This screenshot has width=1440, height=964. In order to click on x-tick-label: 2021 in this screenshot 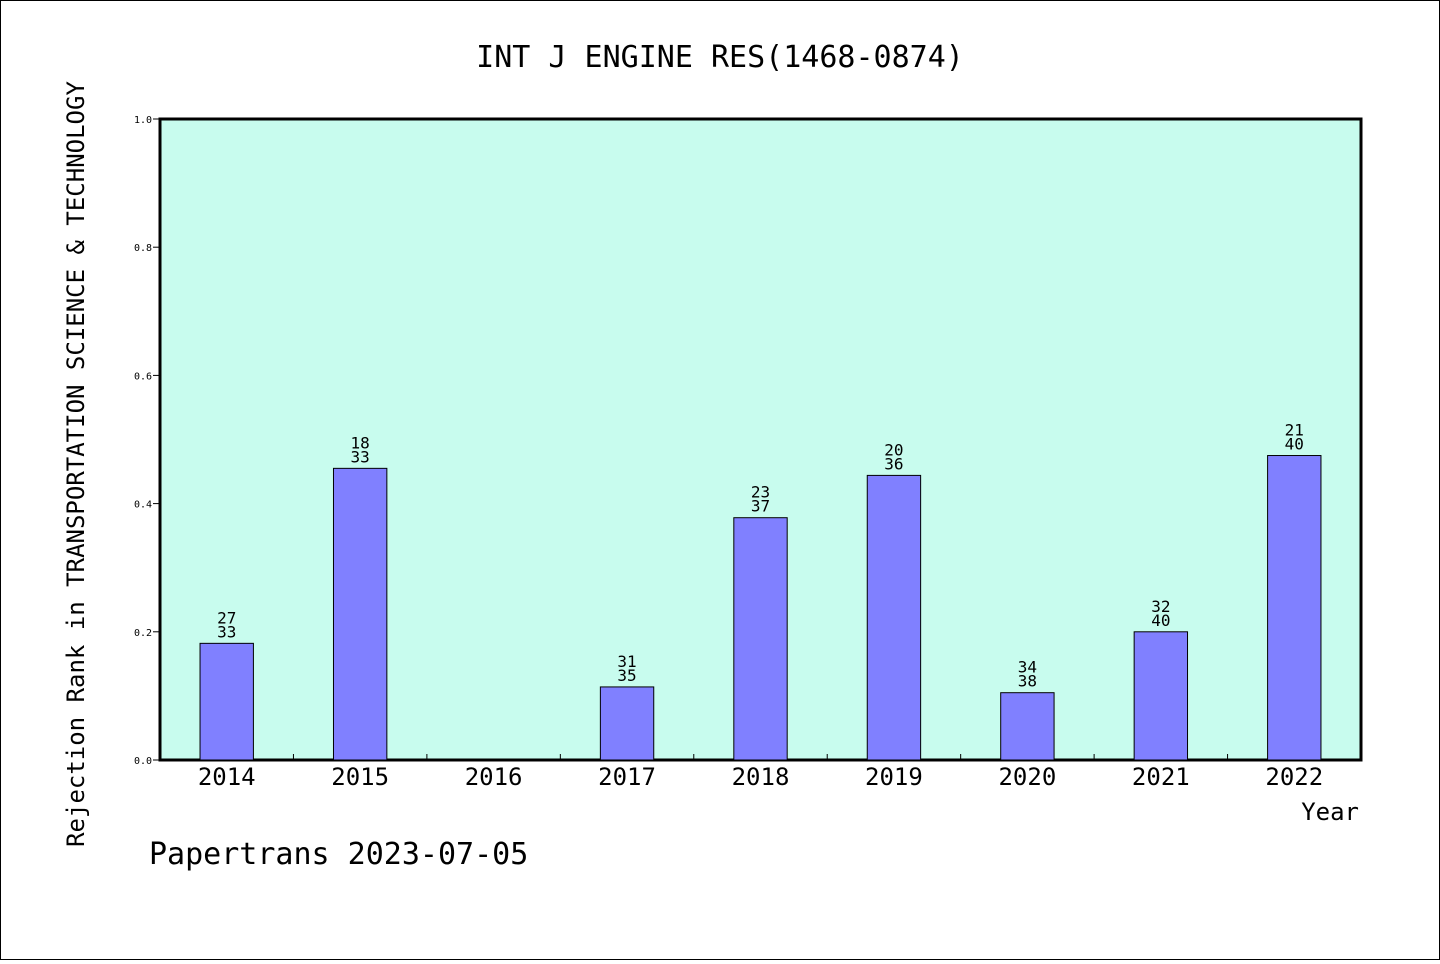, I will do `click(1161, 777)`.